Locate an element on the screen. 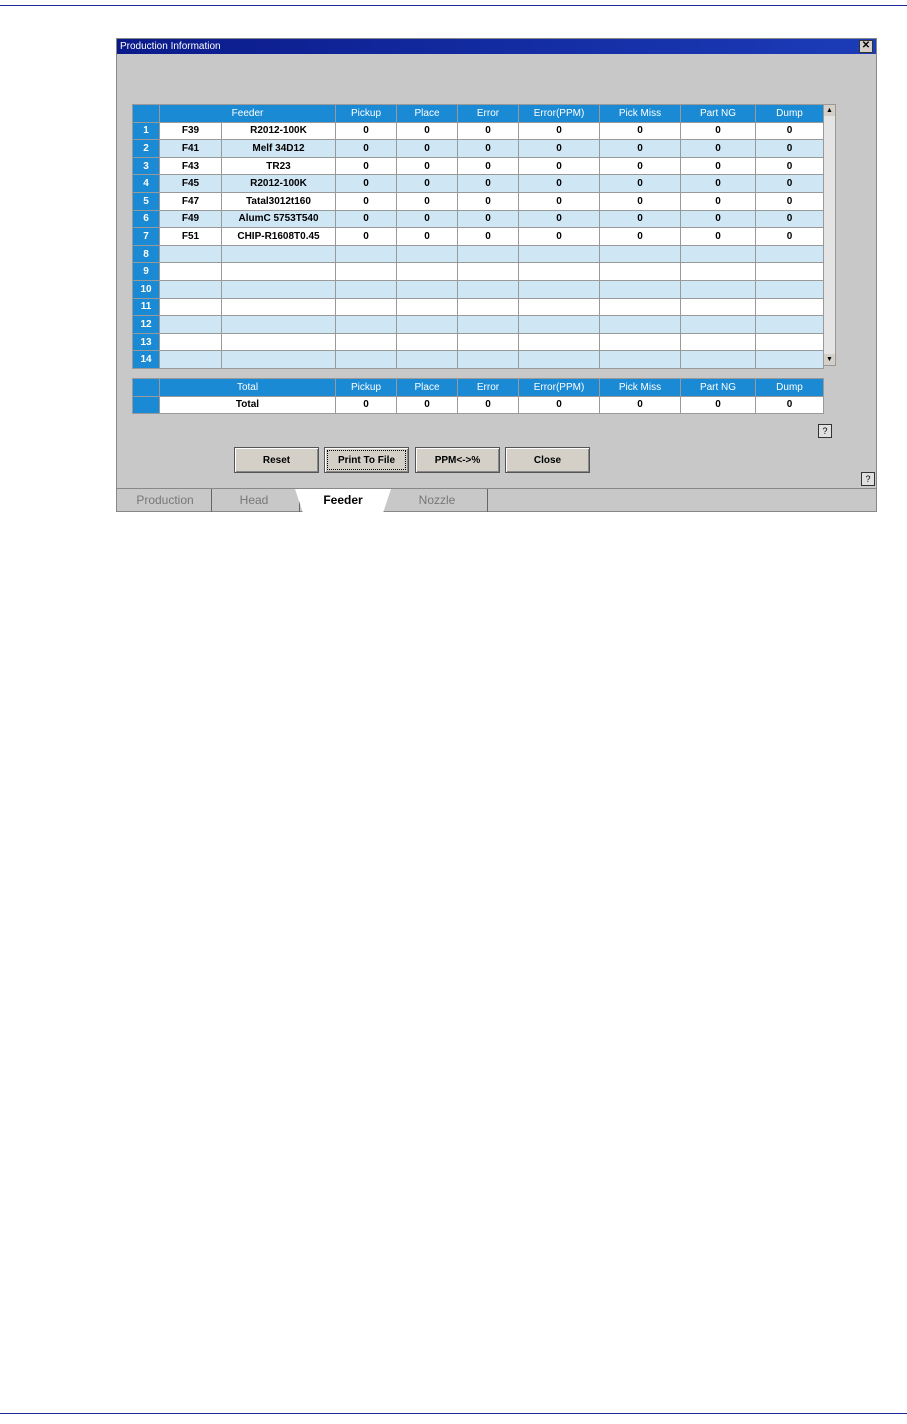 The width and height of the screenshot is (907, 1424). table-row: 7 F51 CHIP-R1608T0.45 0 0 0 0 0 0 0 is located at coordinates (478, 236).